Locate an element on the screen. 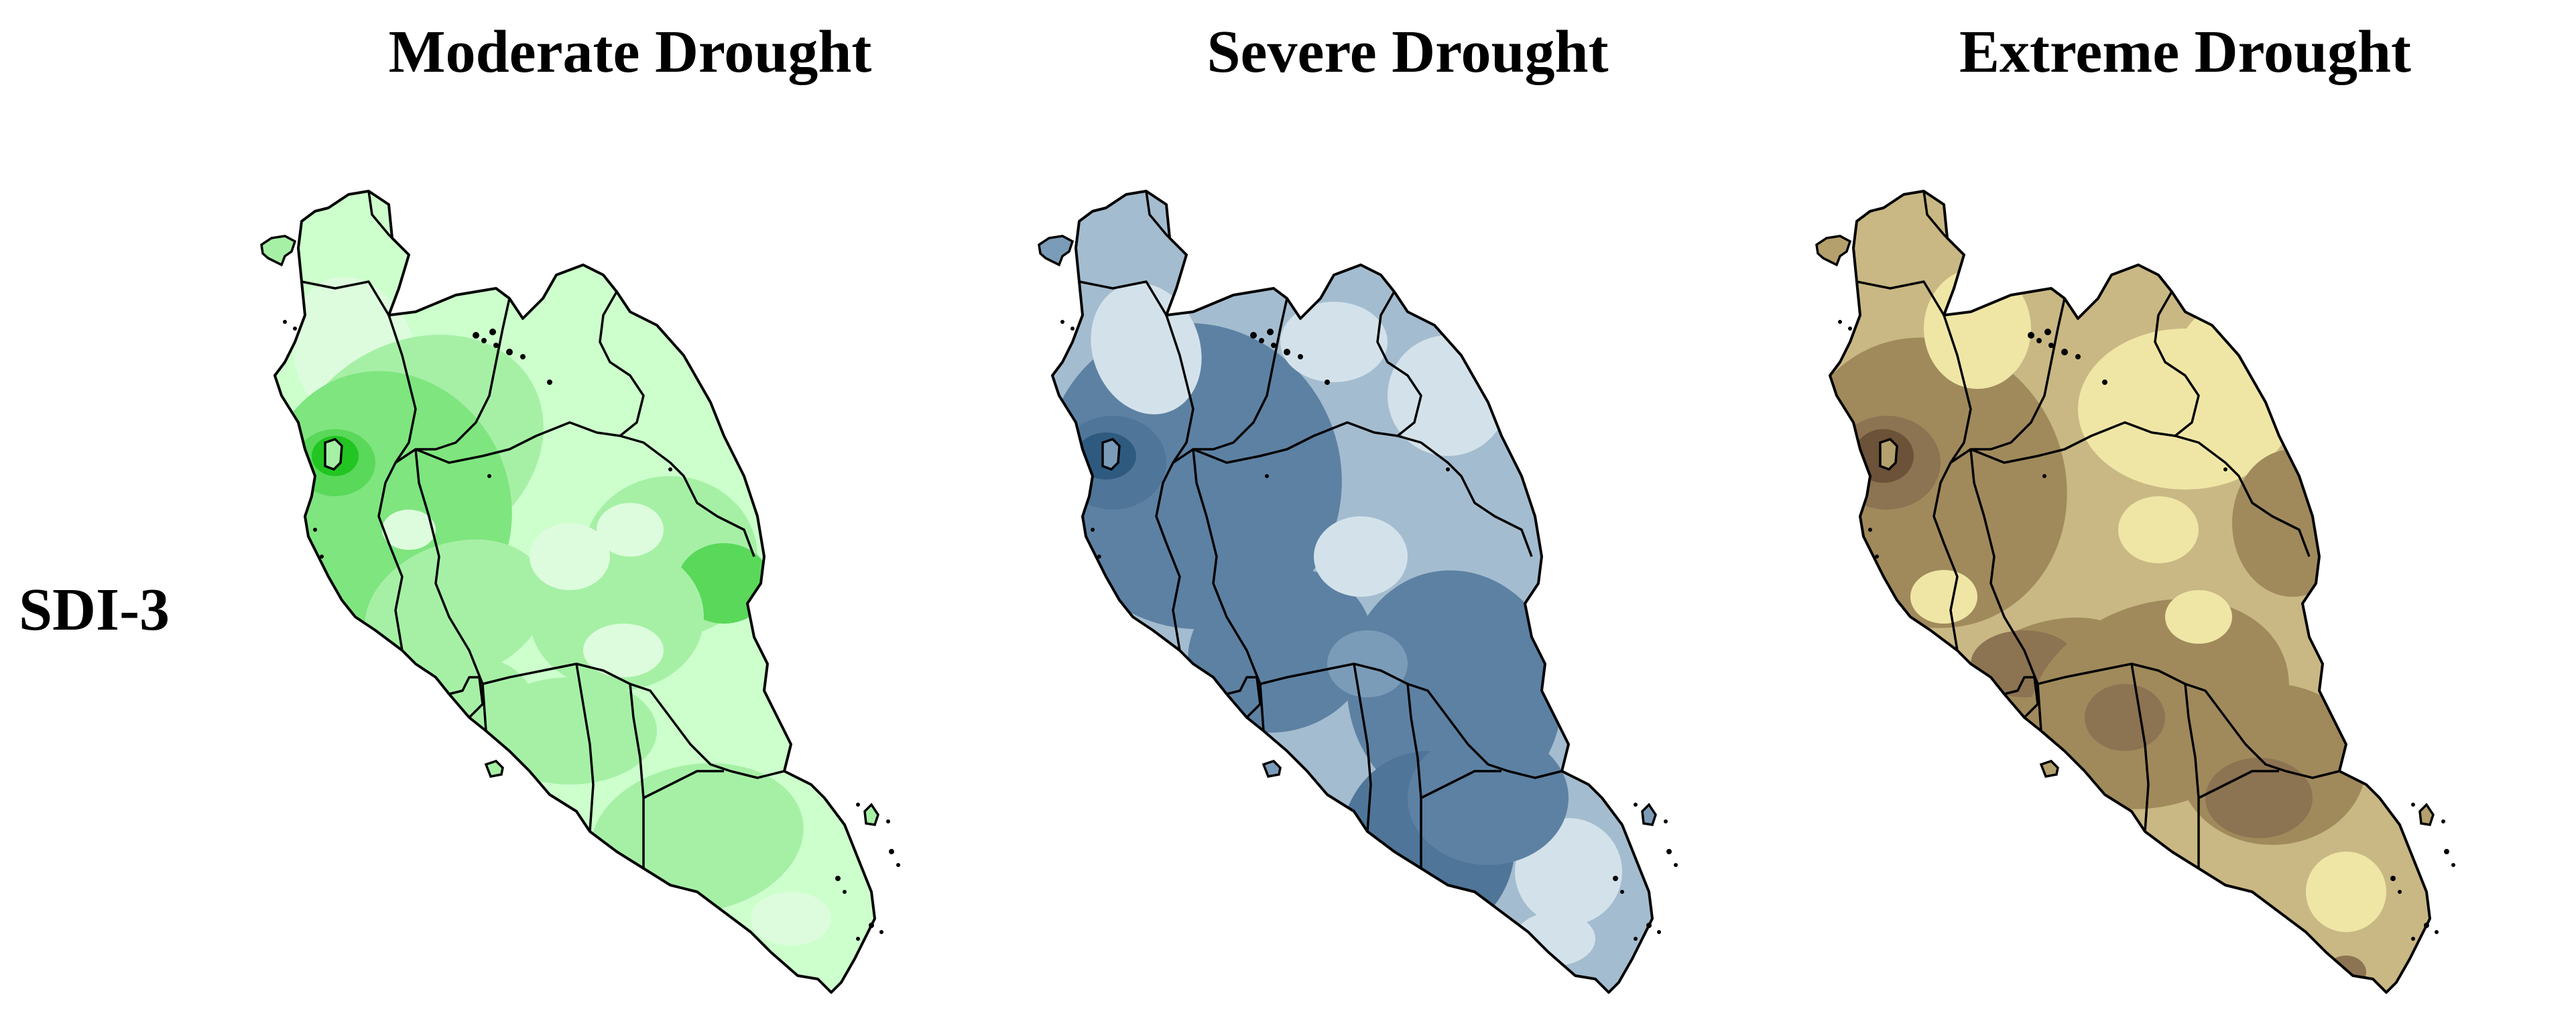 The width and height of the screenshot is (2576, 1036). panel-title-severe: Severe Drought is located at coordinates (1408, 52).